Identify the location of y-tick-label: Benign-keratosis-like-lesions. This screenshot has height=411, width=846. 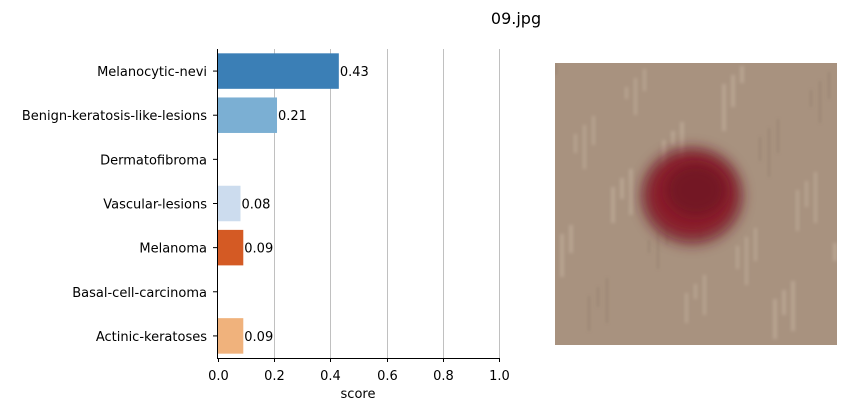
(114, 116).